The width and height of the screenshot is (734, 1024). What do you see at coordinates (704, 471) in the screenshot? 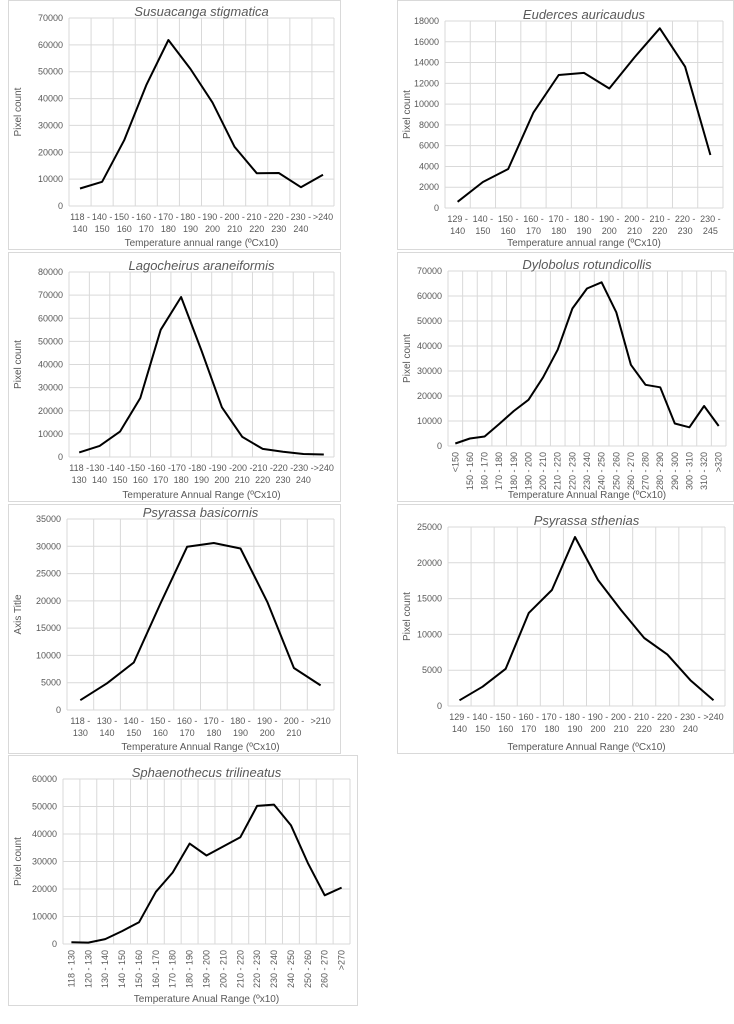
I see `x-tick-label: 310 - 320` at bounding box center [704, 471].